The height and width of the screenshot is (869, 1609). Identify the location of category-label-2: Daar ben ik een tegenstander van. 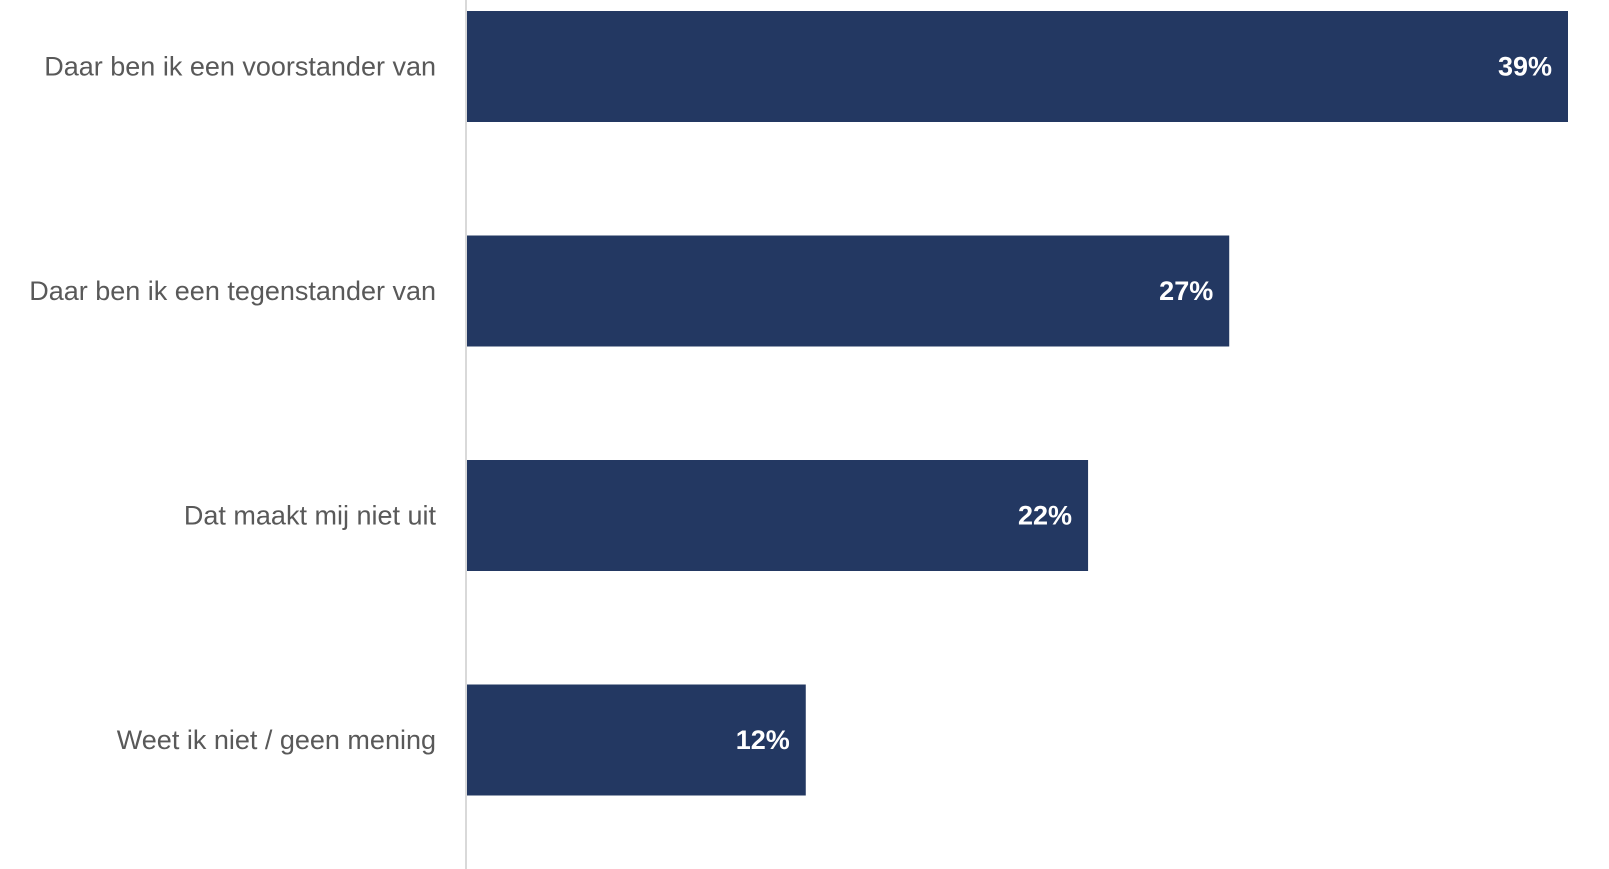
(232, 291).